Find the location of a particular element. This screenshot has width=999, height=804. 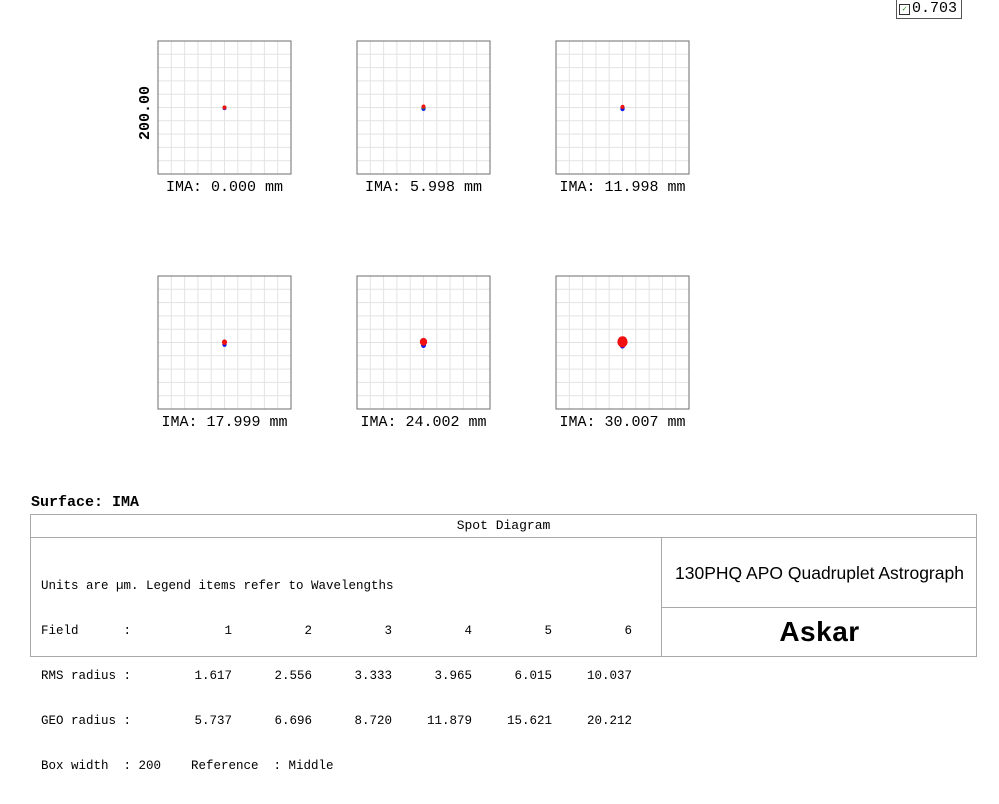

askar-logo: Askar is located at coordinates (819, 631).